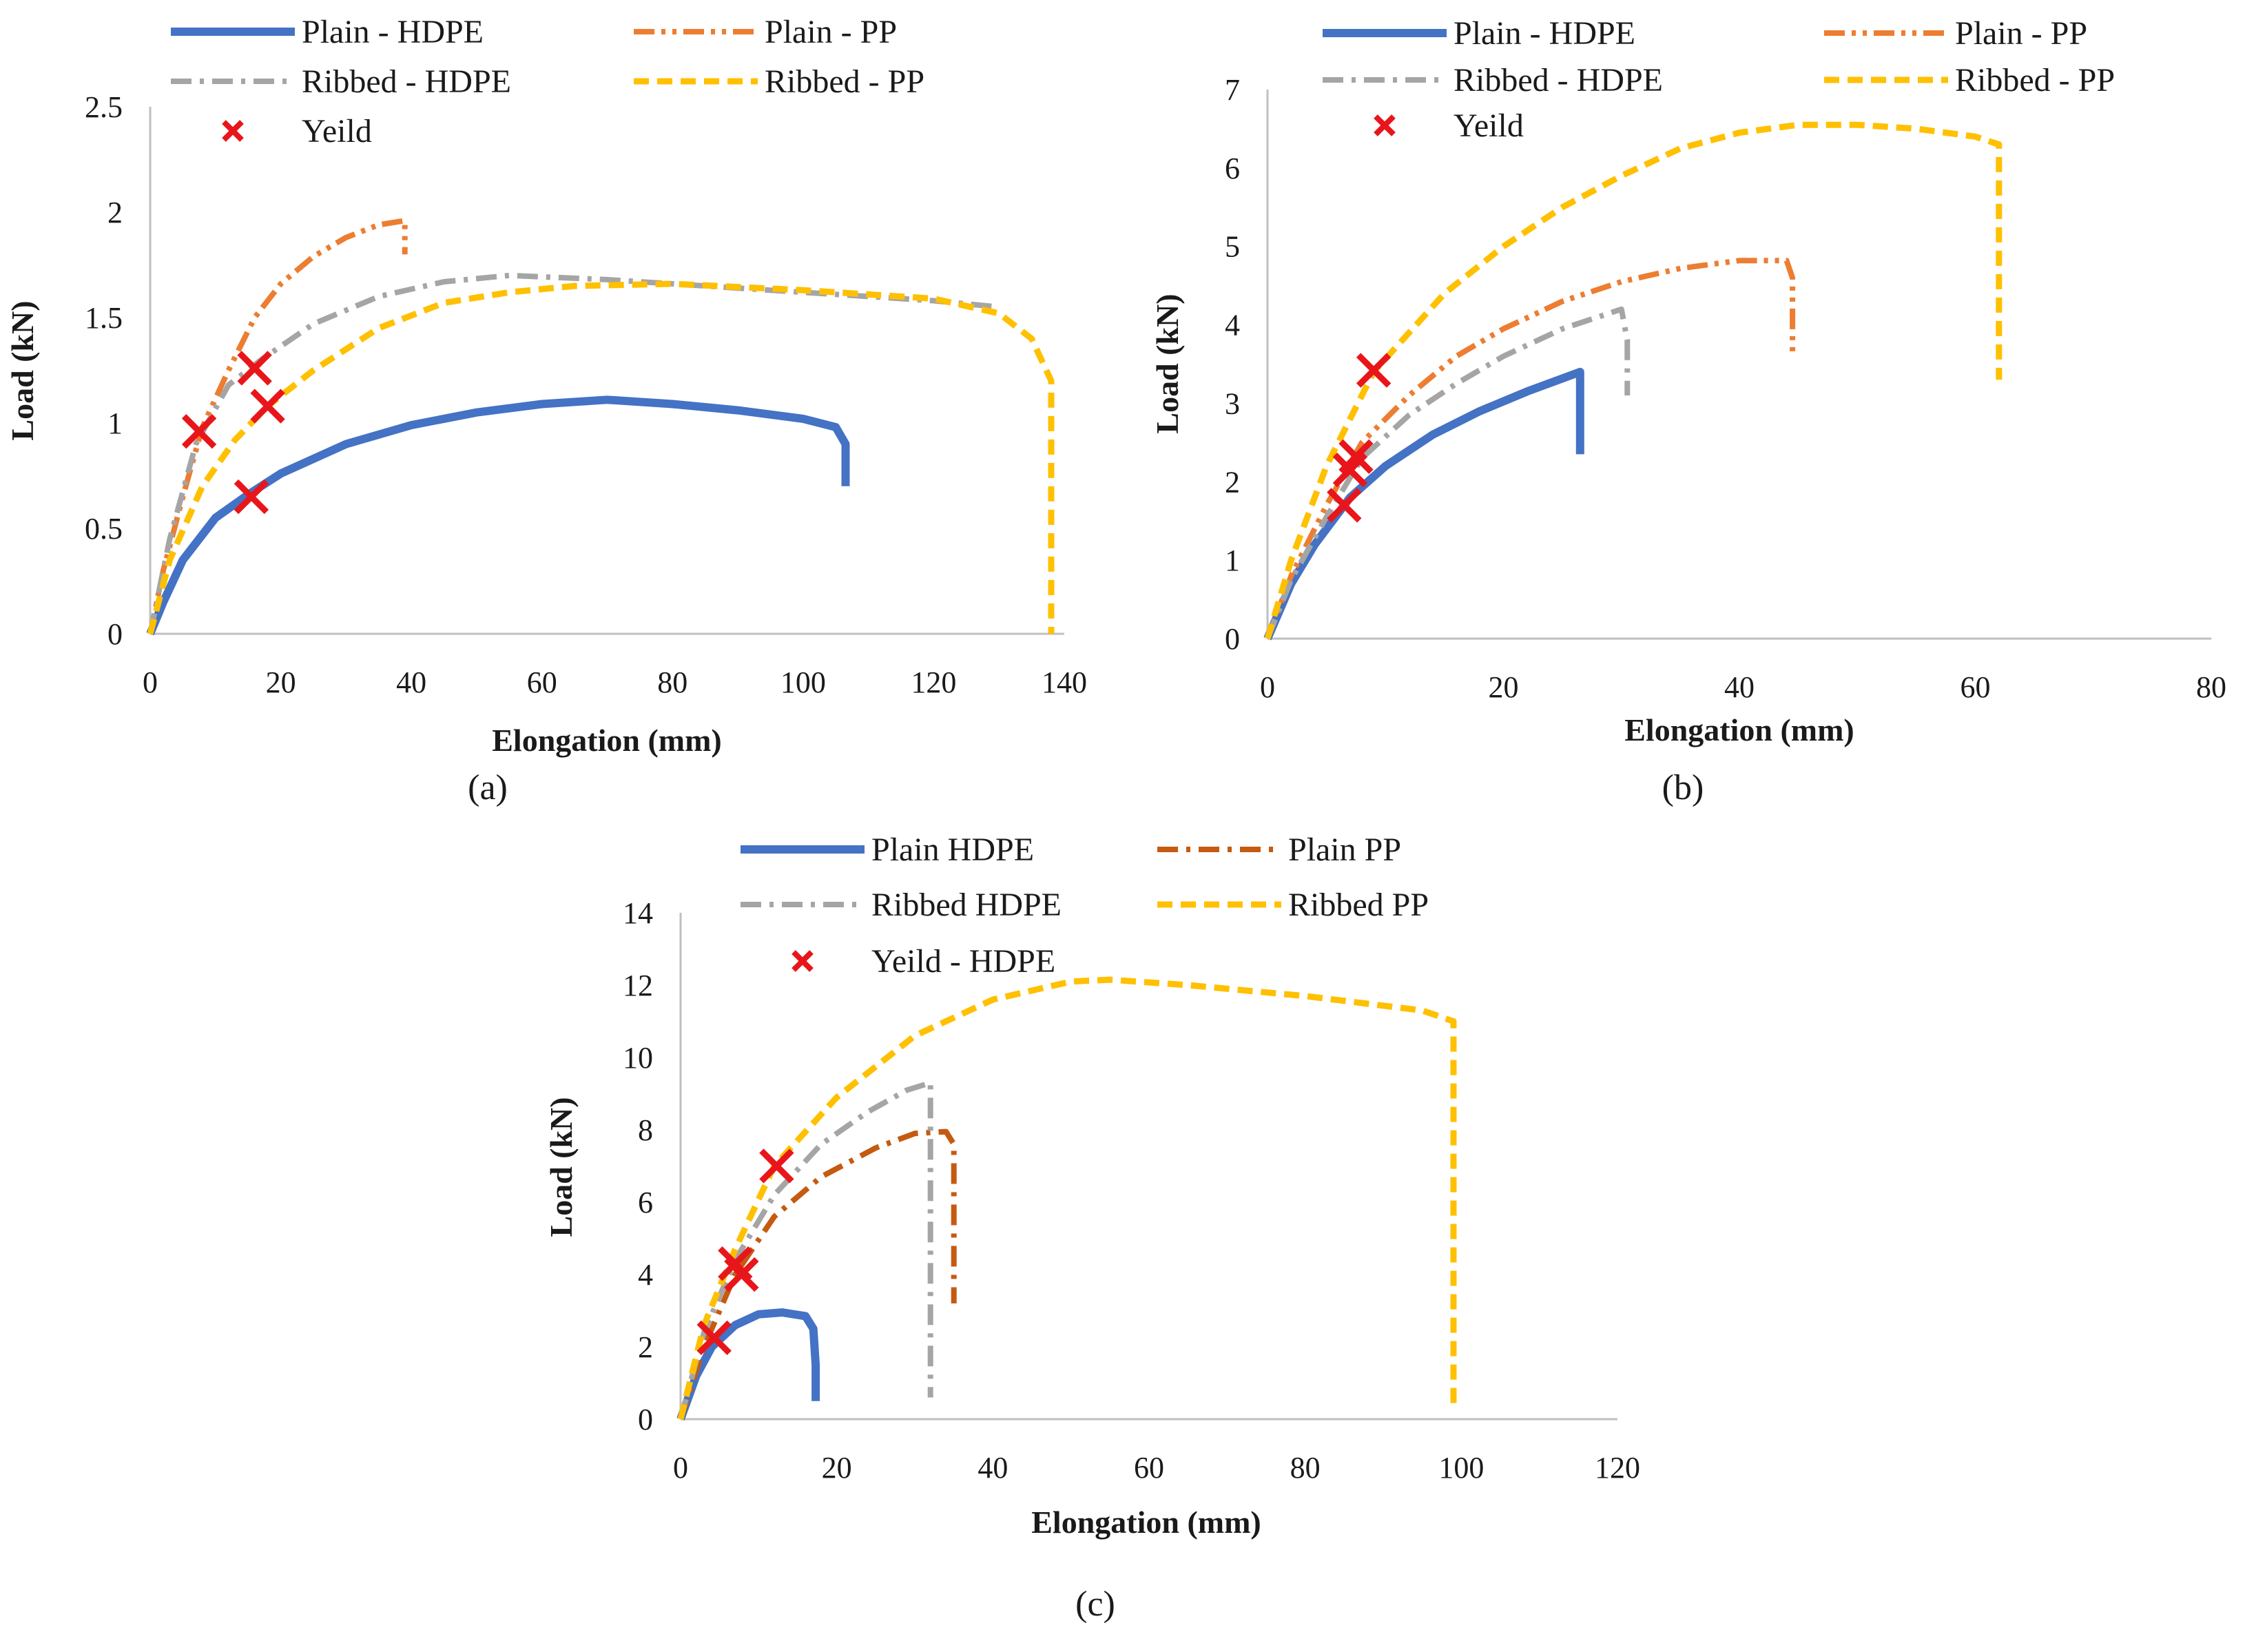 The image size is (2245, 1652). Describe the element at coordinates (1064, 682) in the screenshot. I see `x-tick-label: 140` at that location.